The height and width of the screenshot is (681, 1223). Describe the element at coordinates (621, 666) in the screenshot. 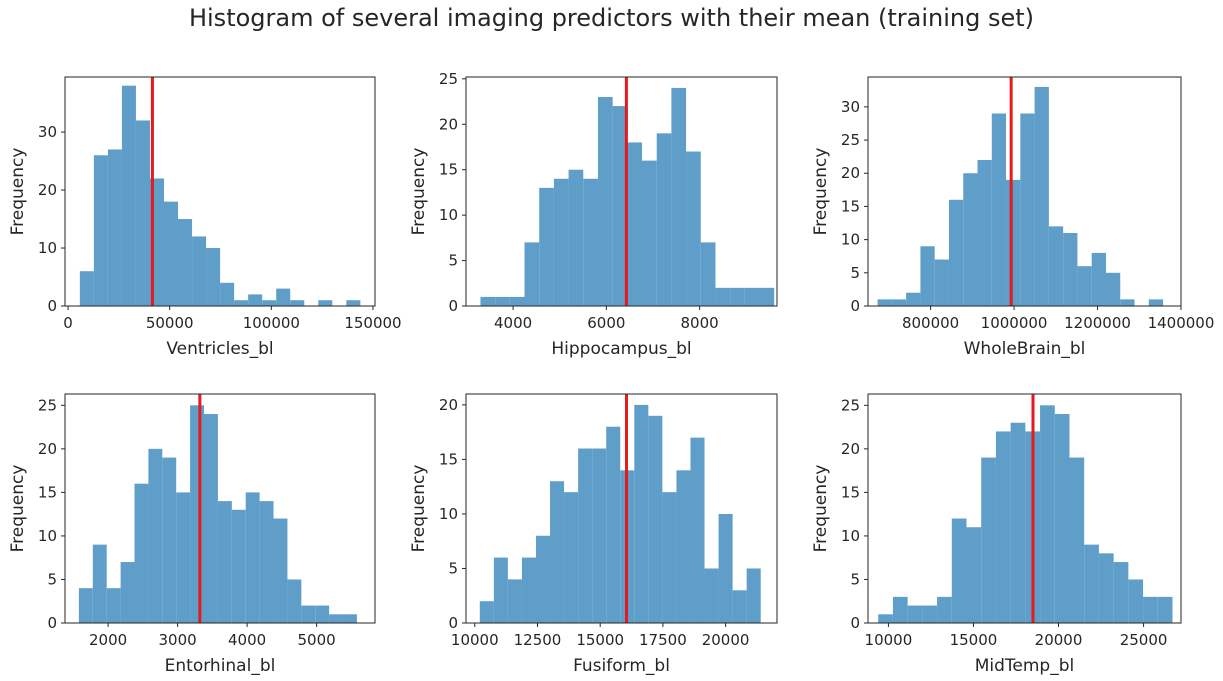

I see `x-axis-label: Fusiform_bl` at that location.